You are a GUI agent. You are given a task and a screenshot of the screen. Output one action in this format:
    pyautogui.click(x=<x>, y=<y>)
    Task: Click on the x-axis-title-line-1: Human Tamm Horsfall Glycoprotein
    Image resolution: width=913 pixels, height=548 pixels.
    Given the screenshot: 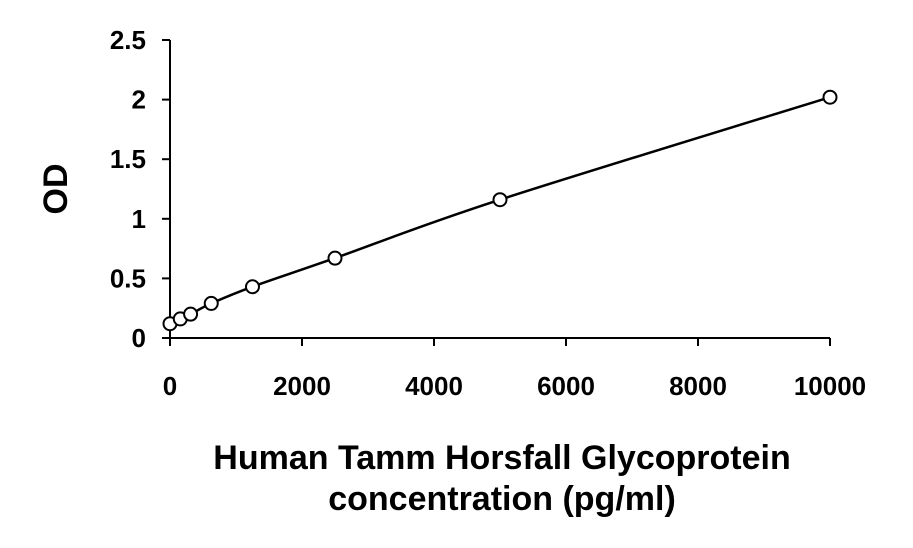 What is the action you would take?
    pyautogui.click(x=501, y=458)
    